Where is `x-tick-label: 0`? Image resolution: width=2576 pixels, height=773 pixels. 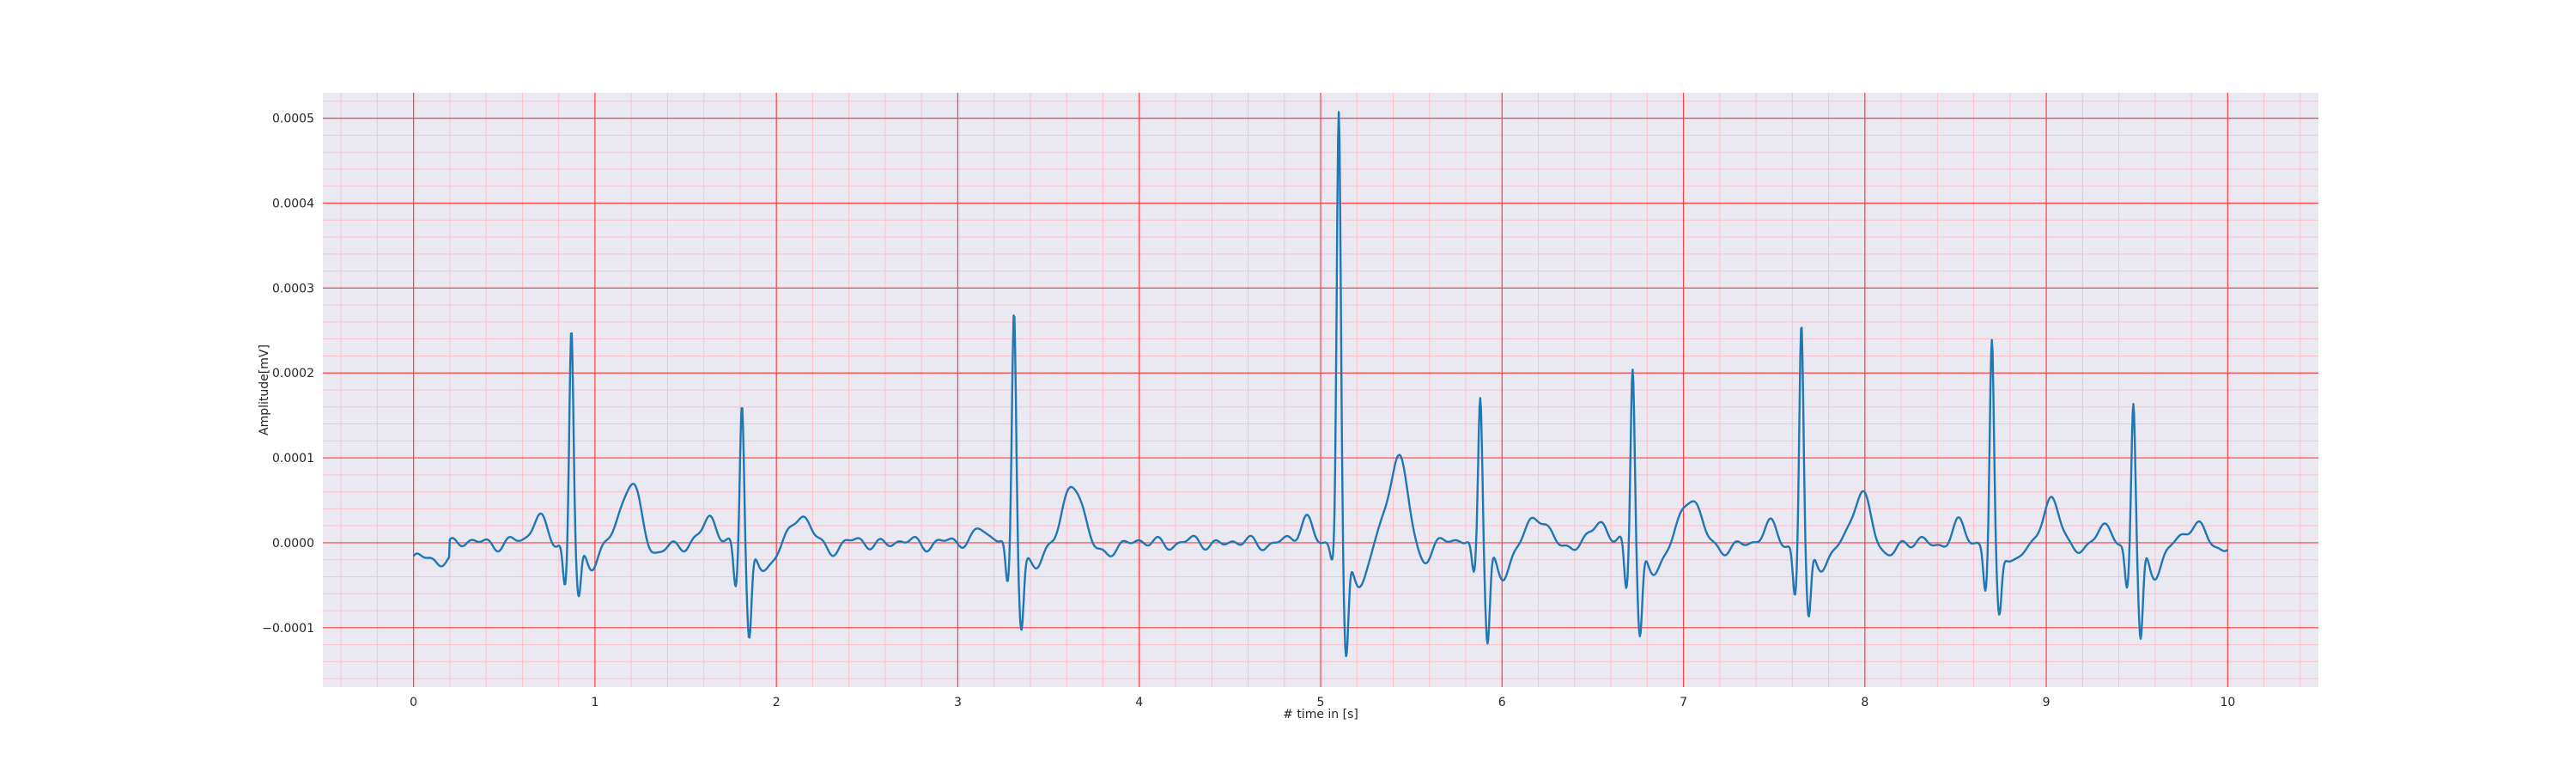 x-tick-label: 0 is located at coordinates (413, 702).